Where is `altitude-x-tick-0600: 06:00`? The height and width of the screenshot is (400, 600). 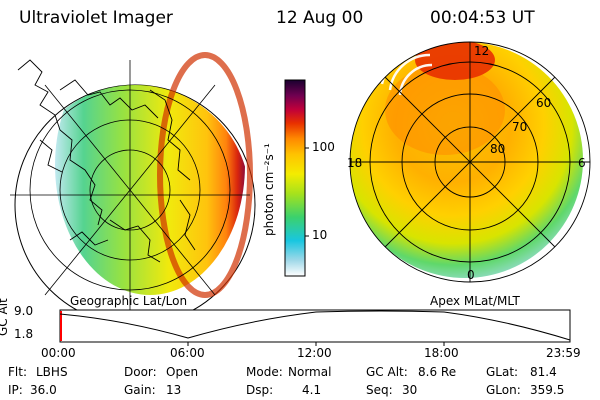
altitude-x-tick-0600: 06:00 is located at coordinates (187, 353).